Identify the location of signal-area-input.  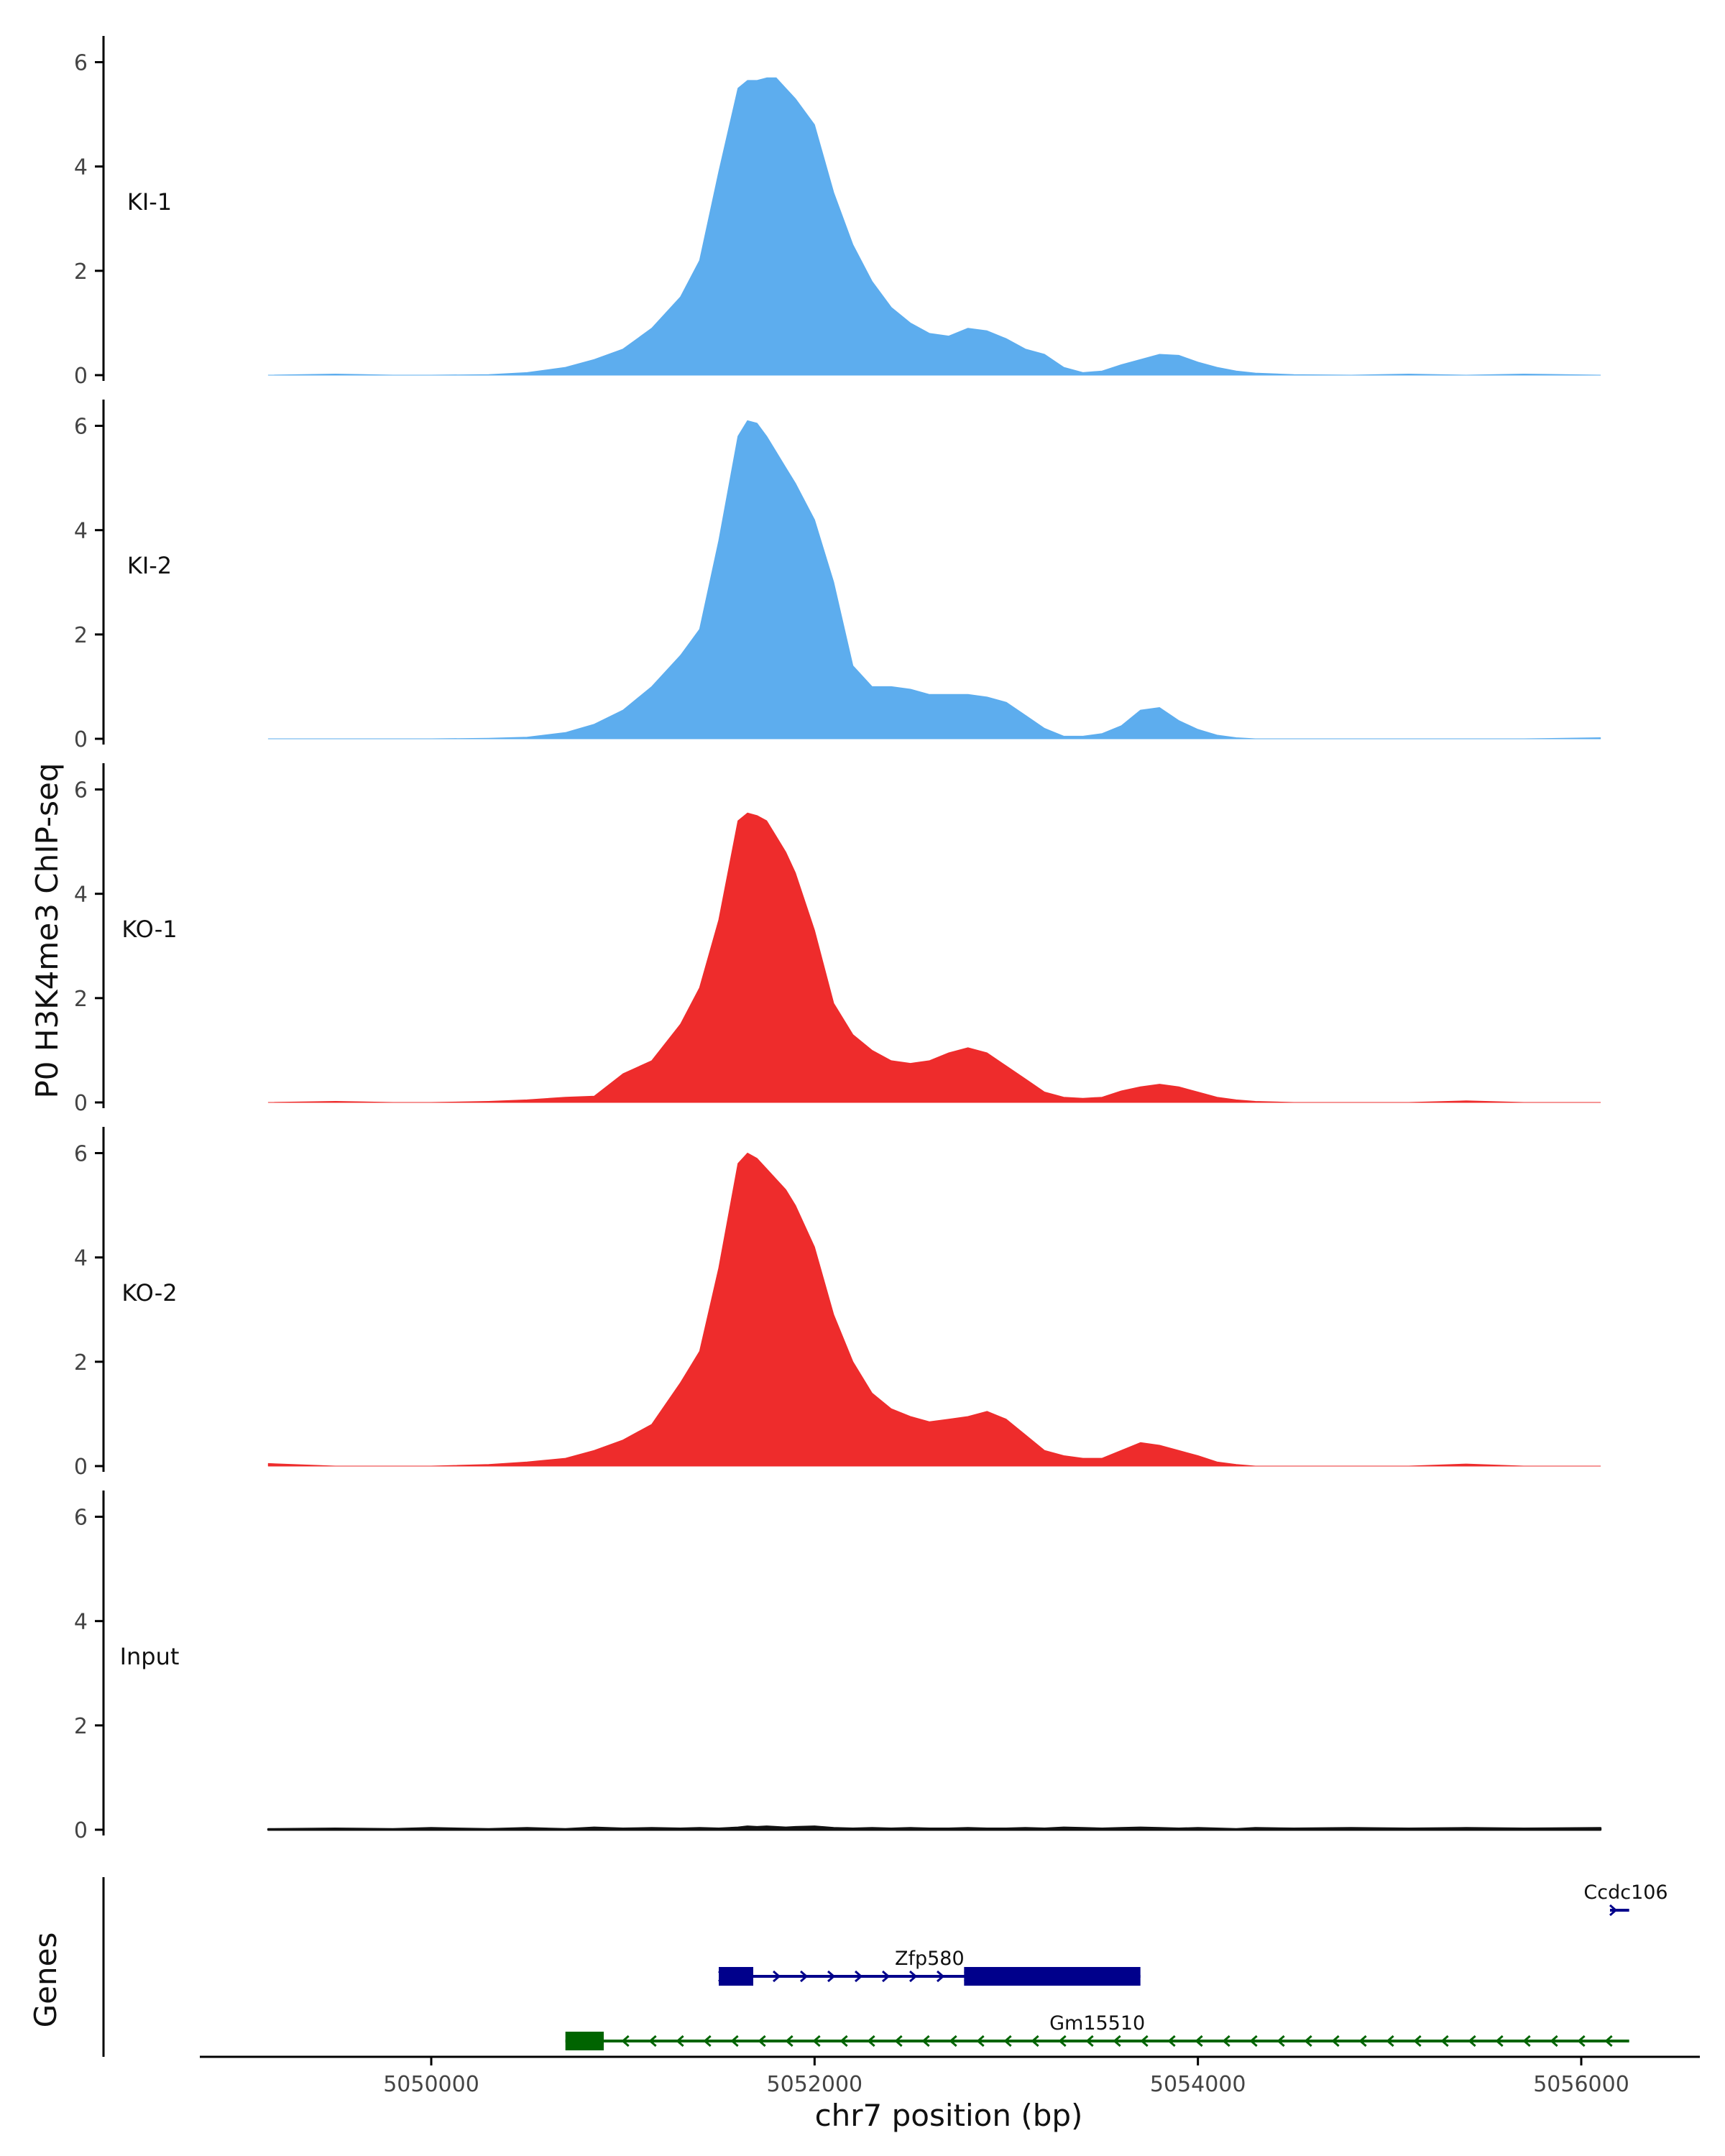
(934, 1828).